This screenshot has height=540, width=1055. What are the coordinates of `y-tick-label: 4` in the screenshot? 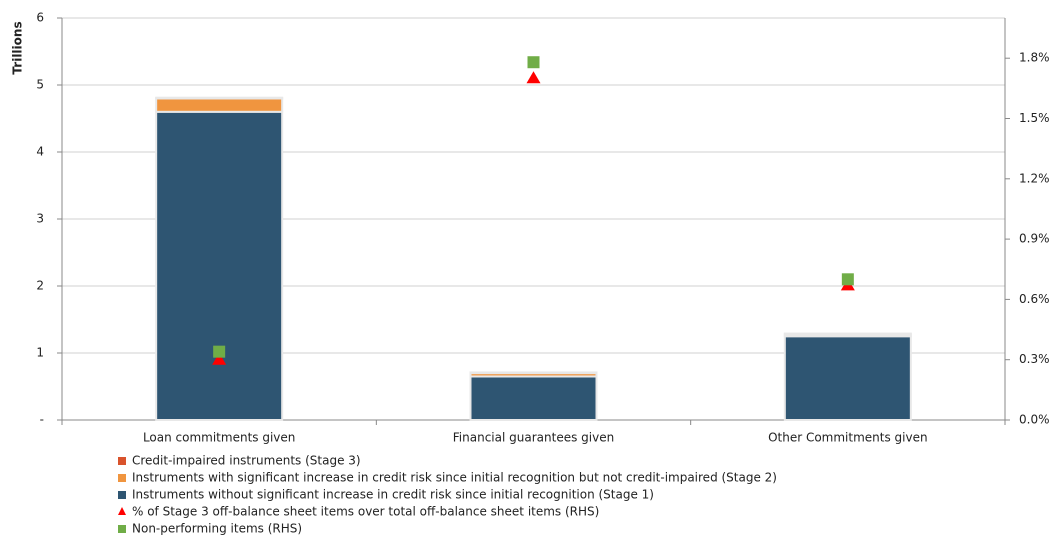 It's located at (40, 152).